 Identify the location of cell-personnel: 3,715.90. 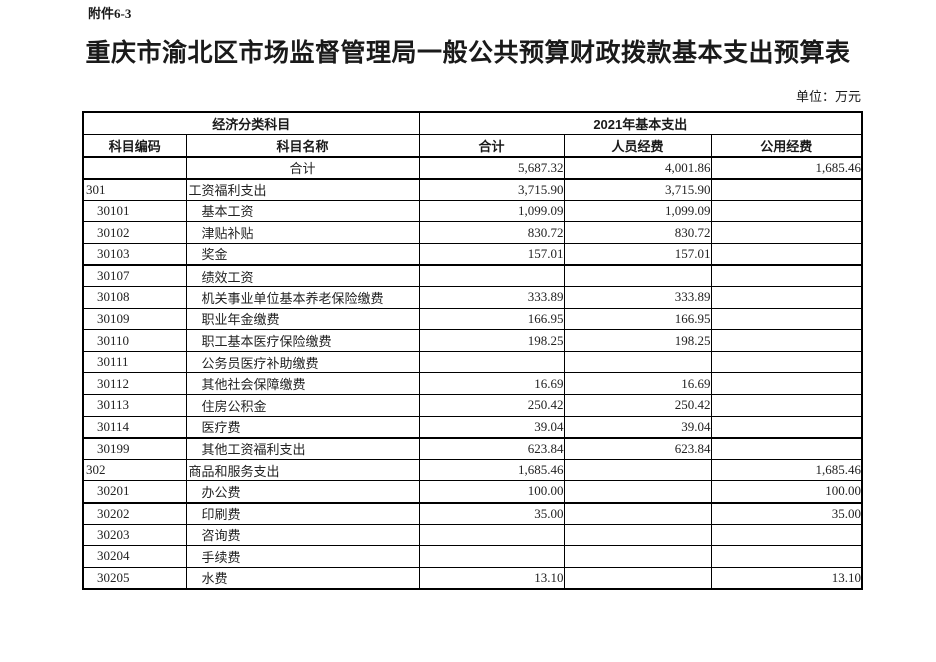
(637, 189).